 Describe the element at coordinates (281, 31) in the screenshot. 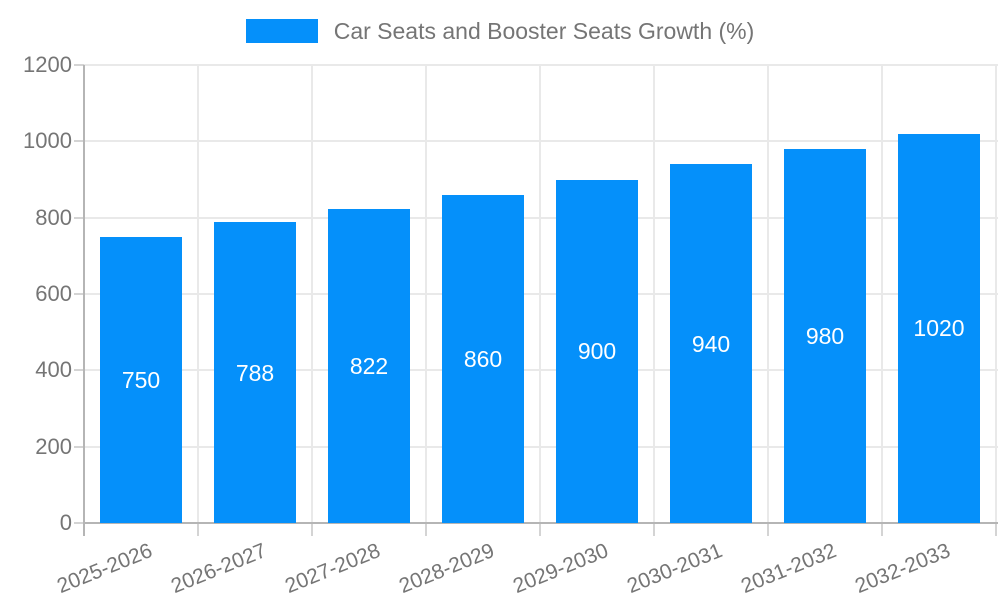

I see `legend-swatch` at that location.